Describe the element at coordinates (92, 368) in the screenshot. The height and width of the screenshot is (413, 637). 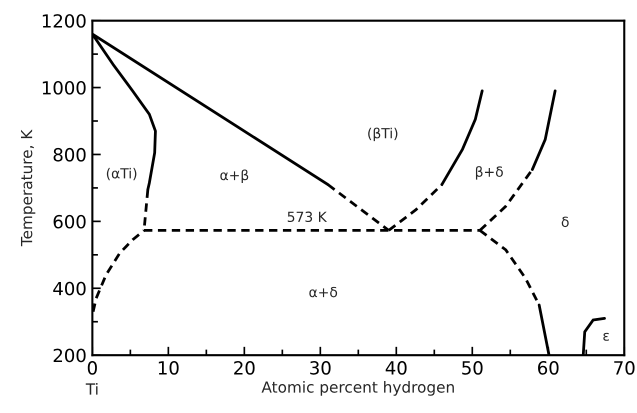
I see `x-tick-label: 0` at that location.